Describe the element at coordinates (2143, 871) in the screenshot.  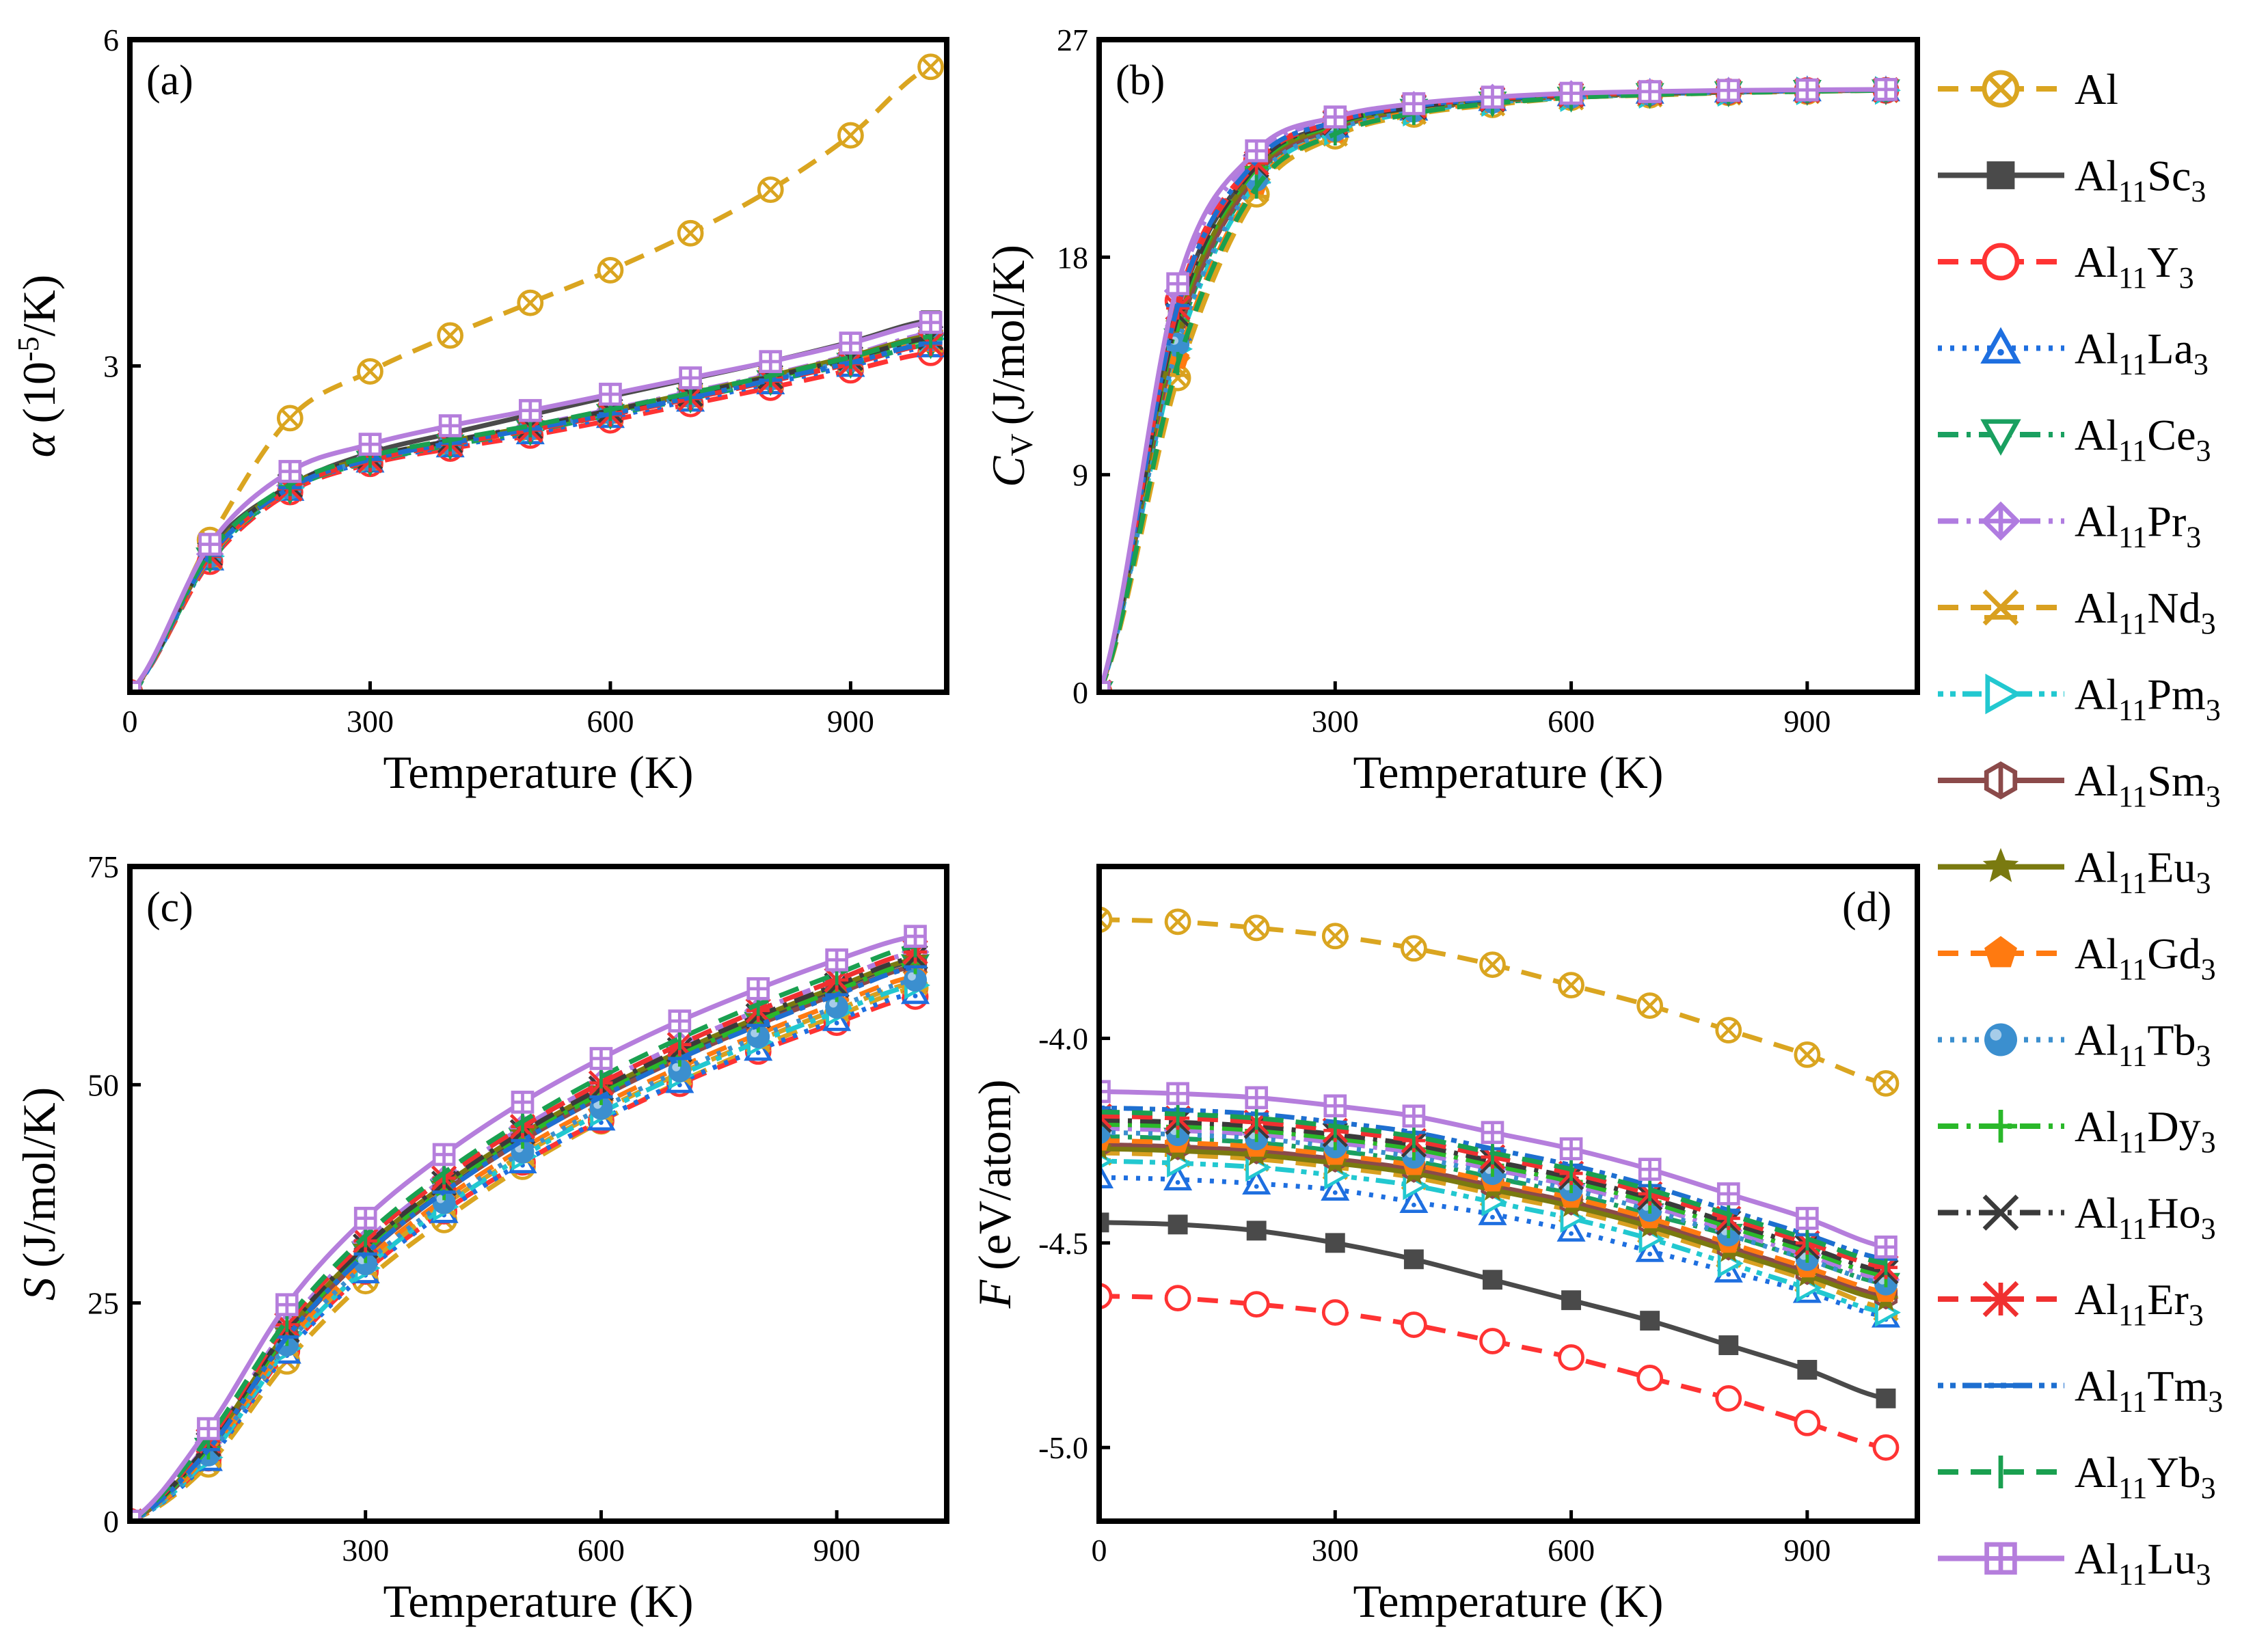
I see `legend-label: Al11Eu3` at that location.